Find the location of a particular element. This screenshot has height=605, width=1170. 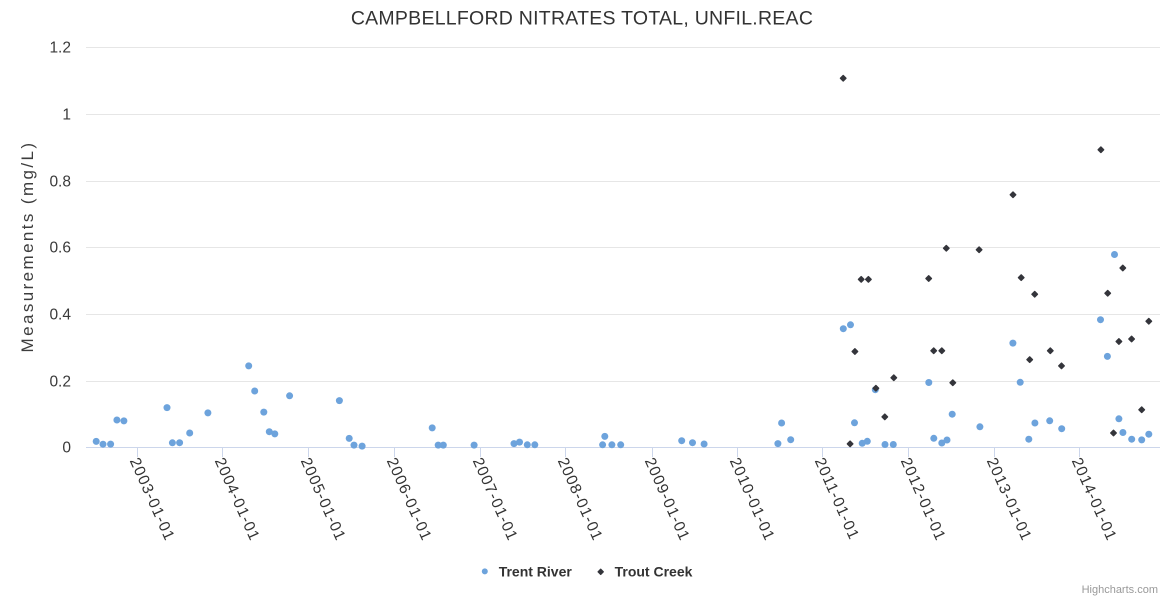

svg-text:CAMPBELLFORD NITRATES TOTAL, U: CAMPBELLFORD NITRATES TOTAL, UNFIL.REAC is located at coordinates (582, 19).